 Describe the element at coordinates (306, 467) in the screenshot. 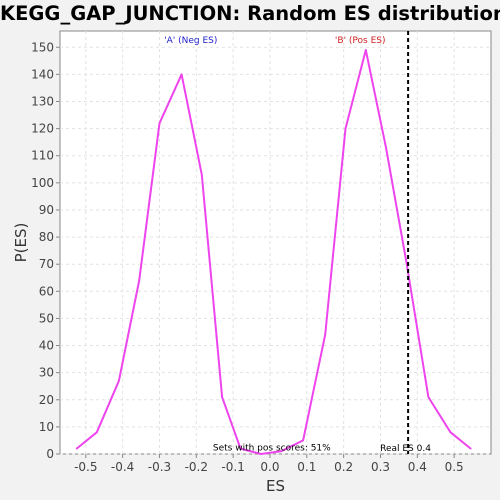

I see `x-tick-label: 0.1` at that location.